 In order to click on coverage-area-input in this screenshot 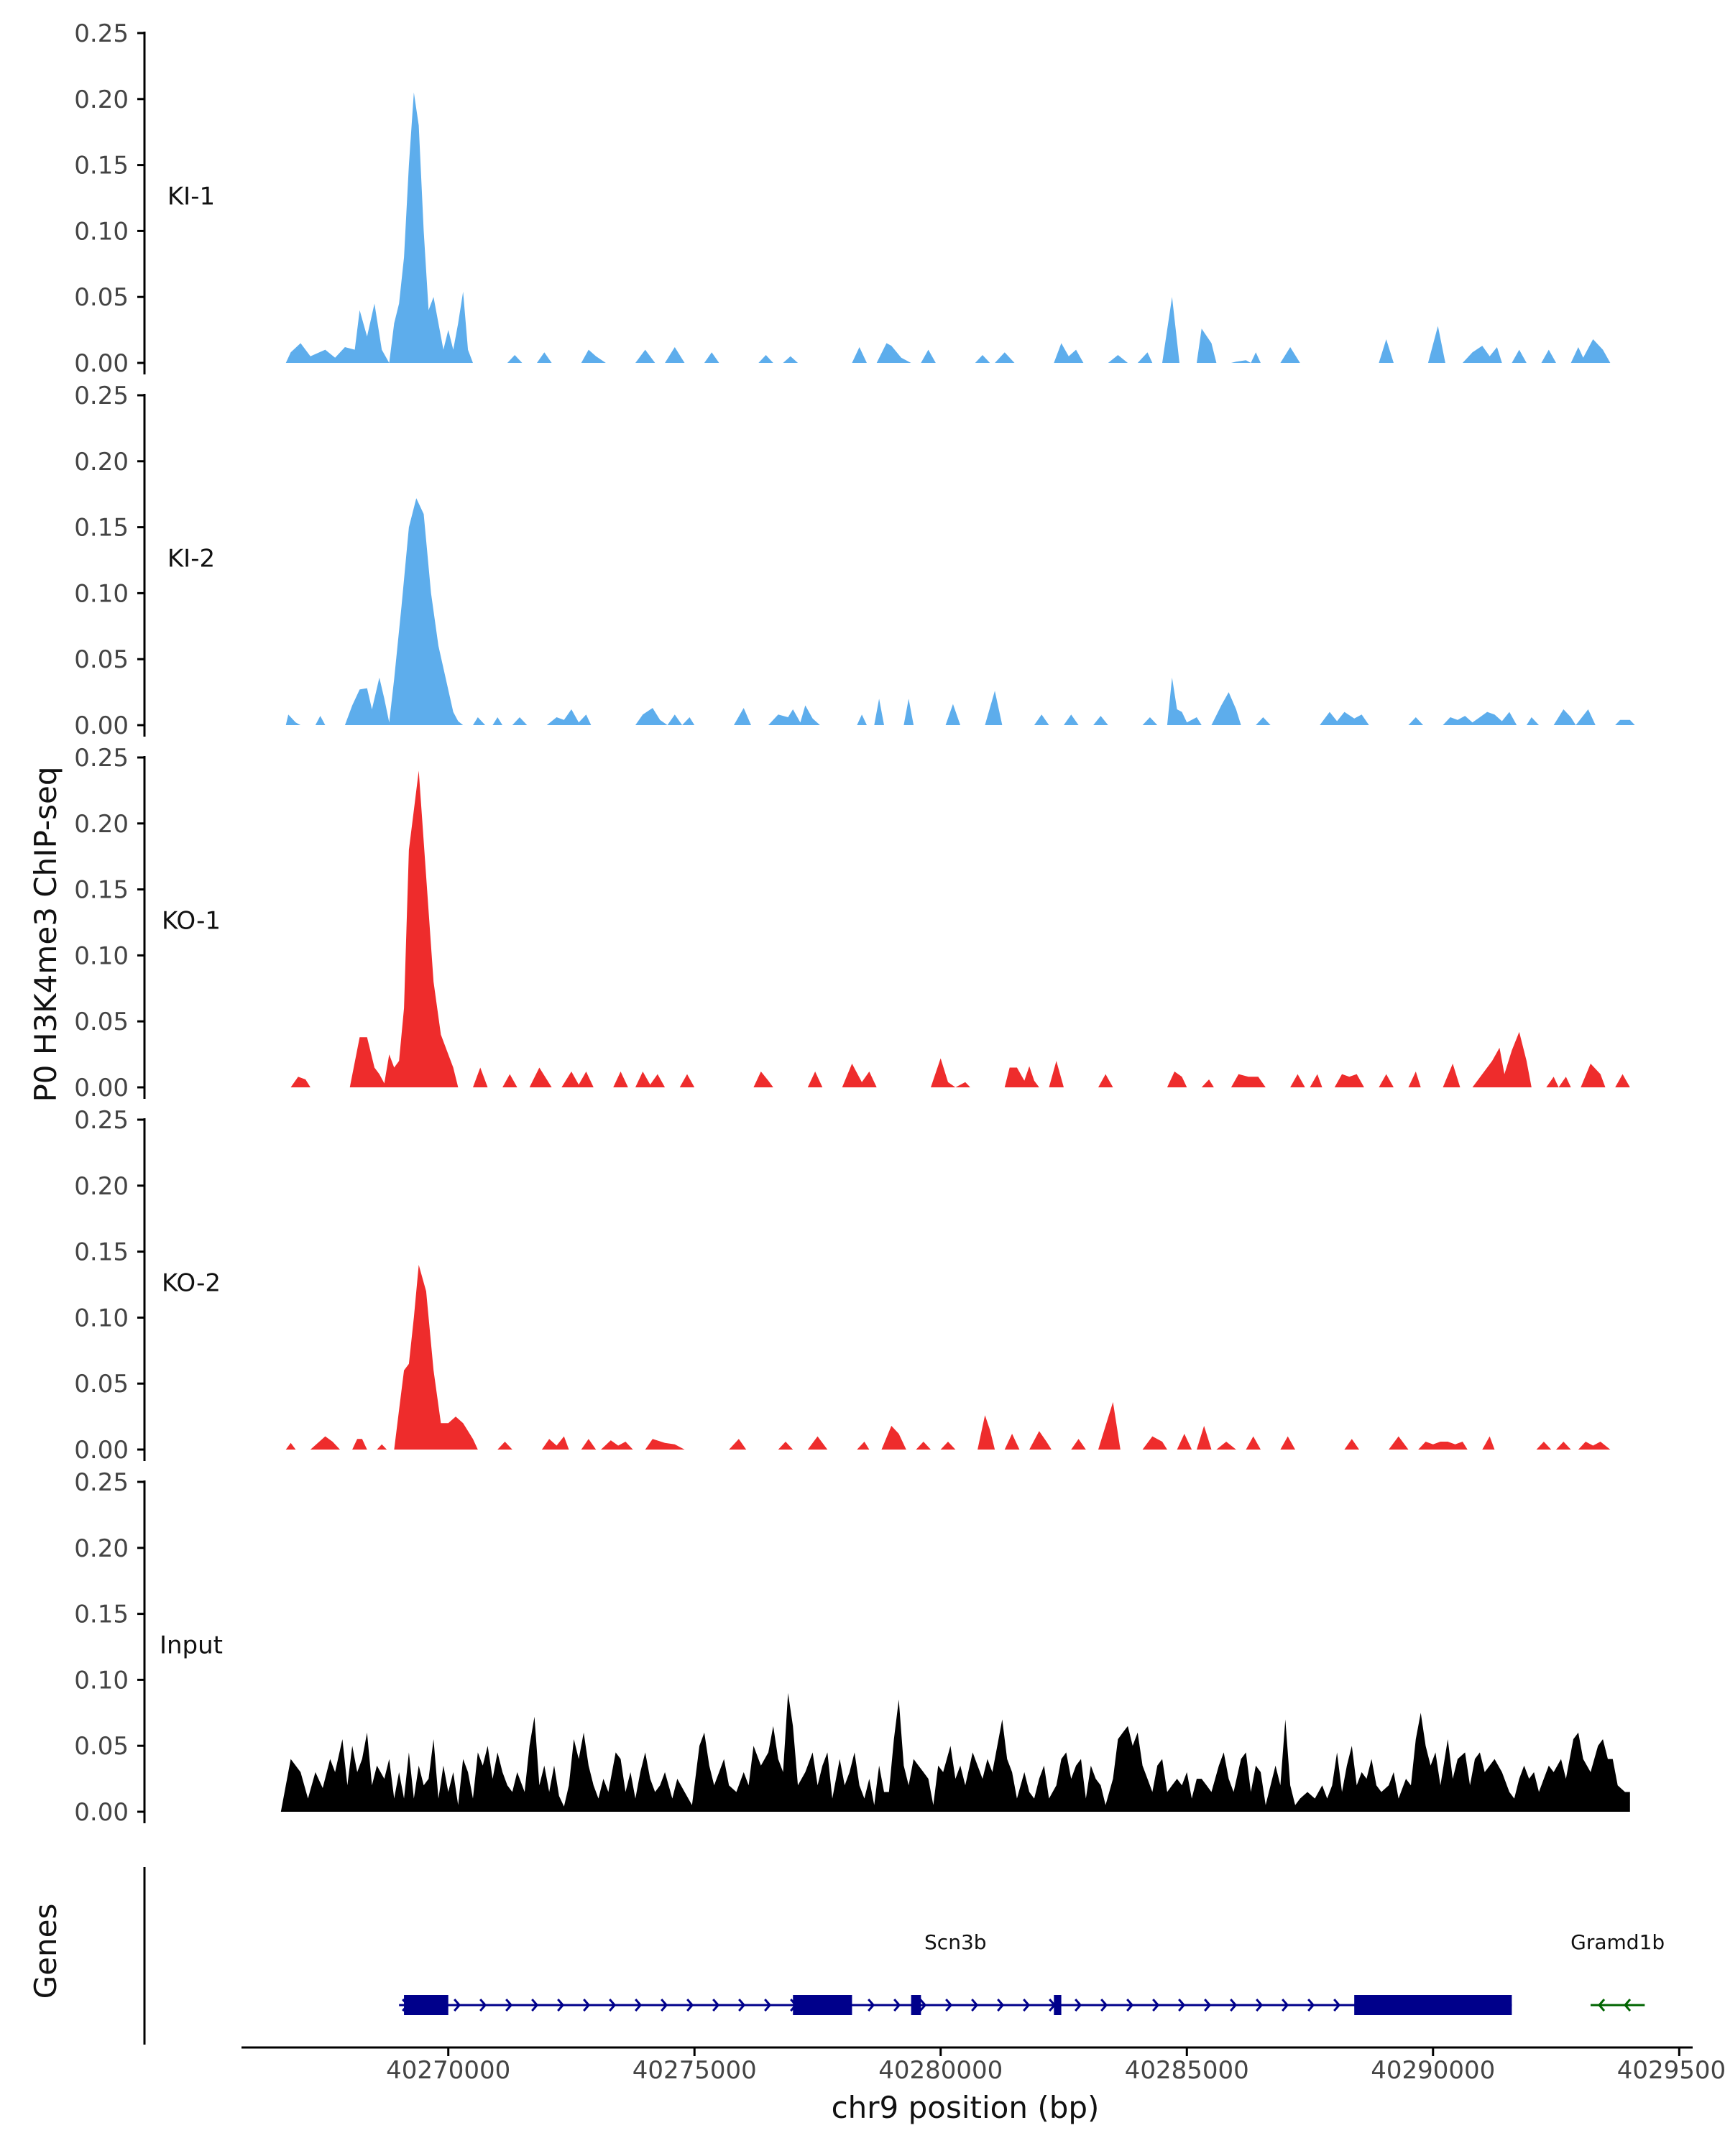, I will do `click(955, 1752)`.